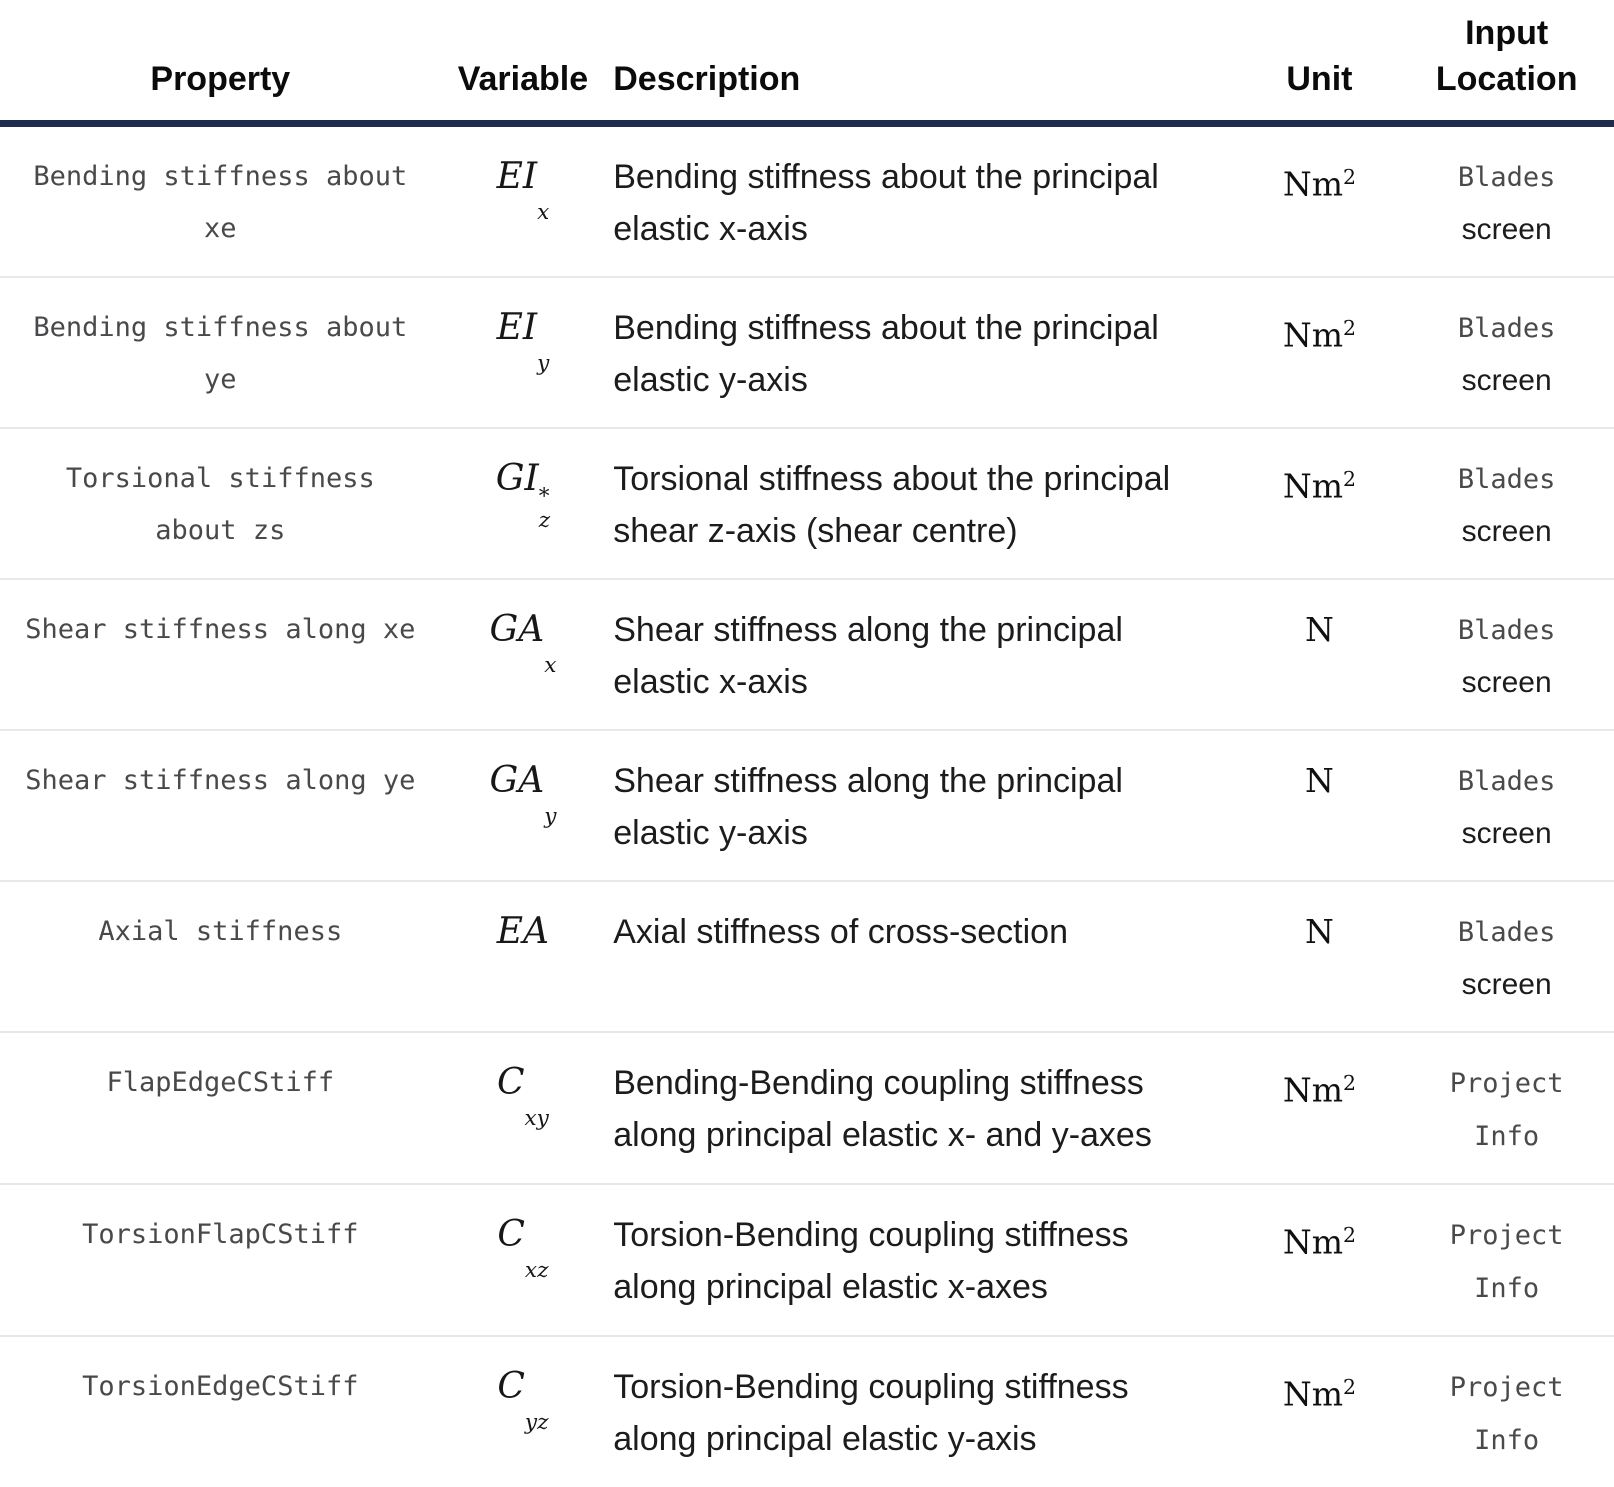  What do you see at coordinates (1319, 63) in the screenshot?
I see `column-header-unit: Unit` at bounding box center [1319, 63].